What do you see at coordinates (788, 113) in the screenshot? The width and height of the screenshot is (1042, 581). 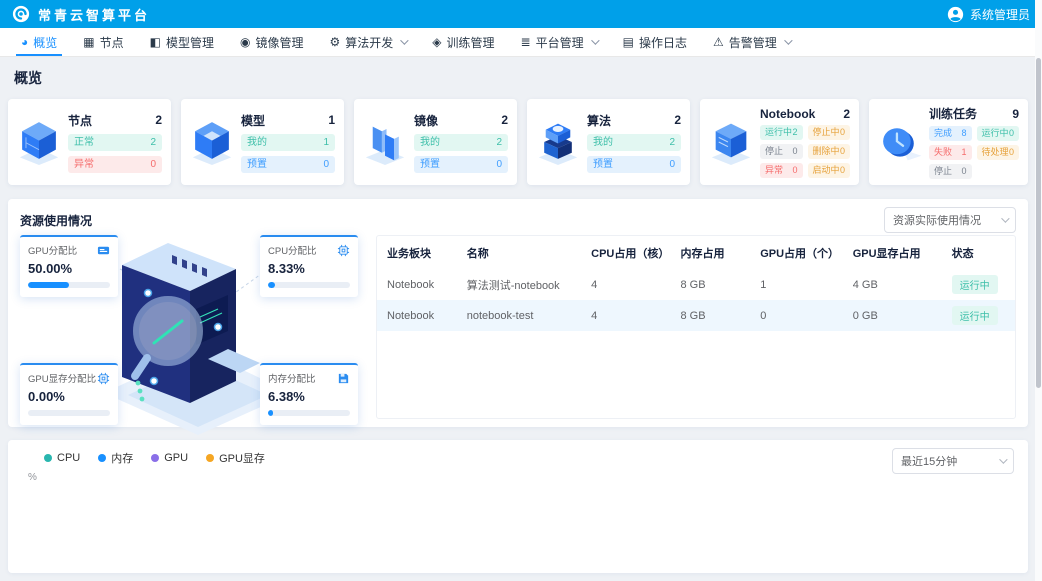 I see `card-title: Notebook` at bounding box center [788, 113].